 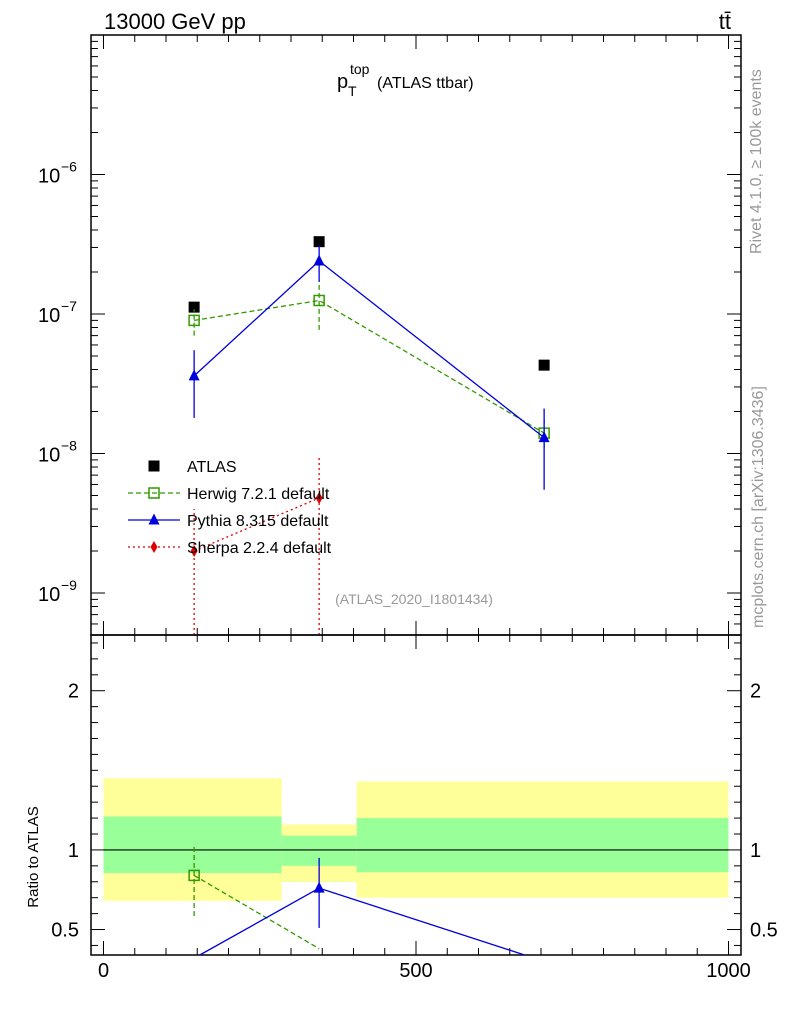 What do you see at coordinates (756, 161) in the screenshot?
I see `rivet-version-label: Rivet 4.1.0, ≥ 100k events` at bounding box center [756, 161].